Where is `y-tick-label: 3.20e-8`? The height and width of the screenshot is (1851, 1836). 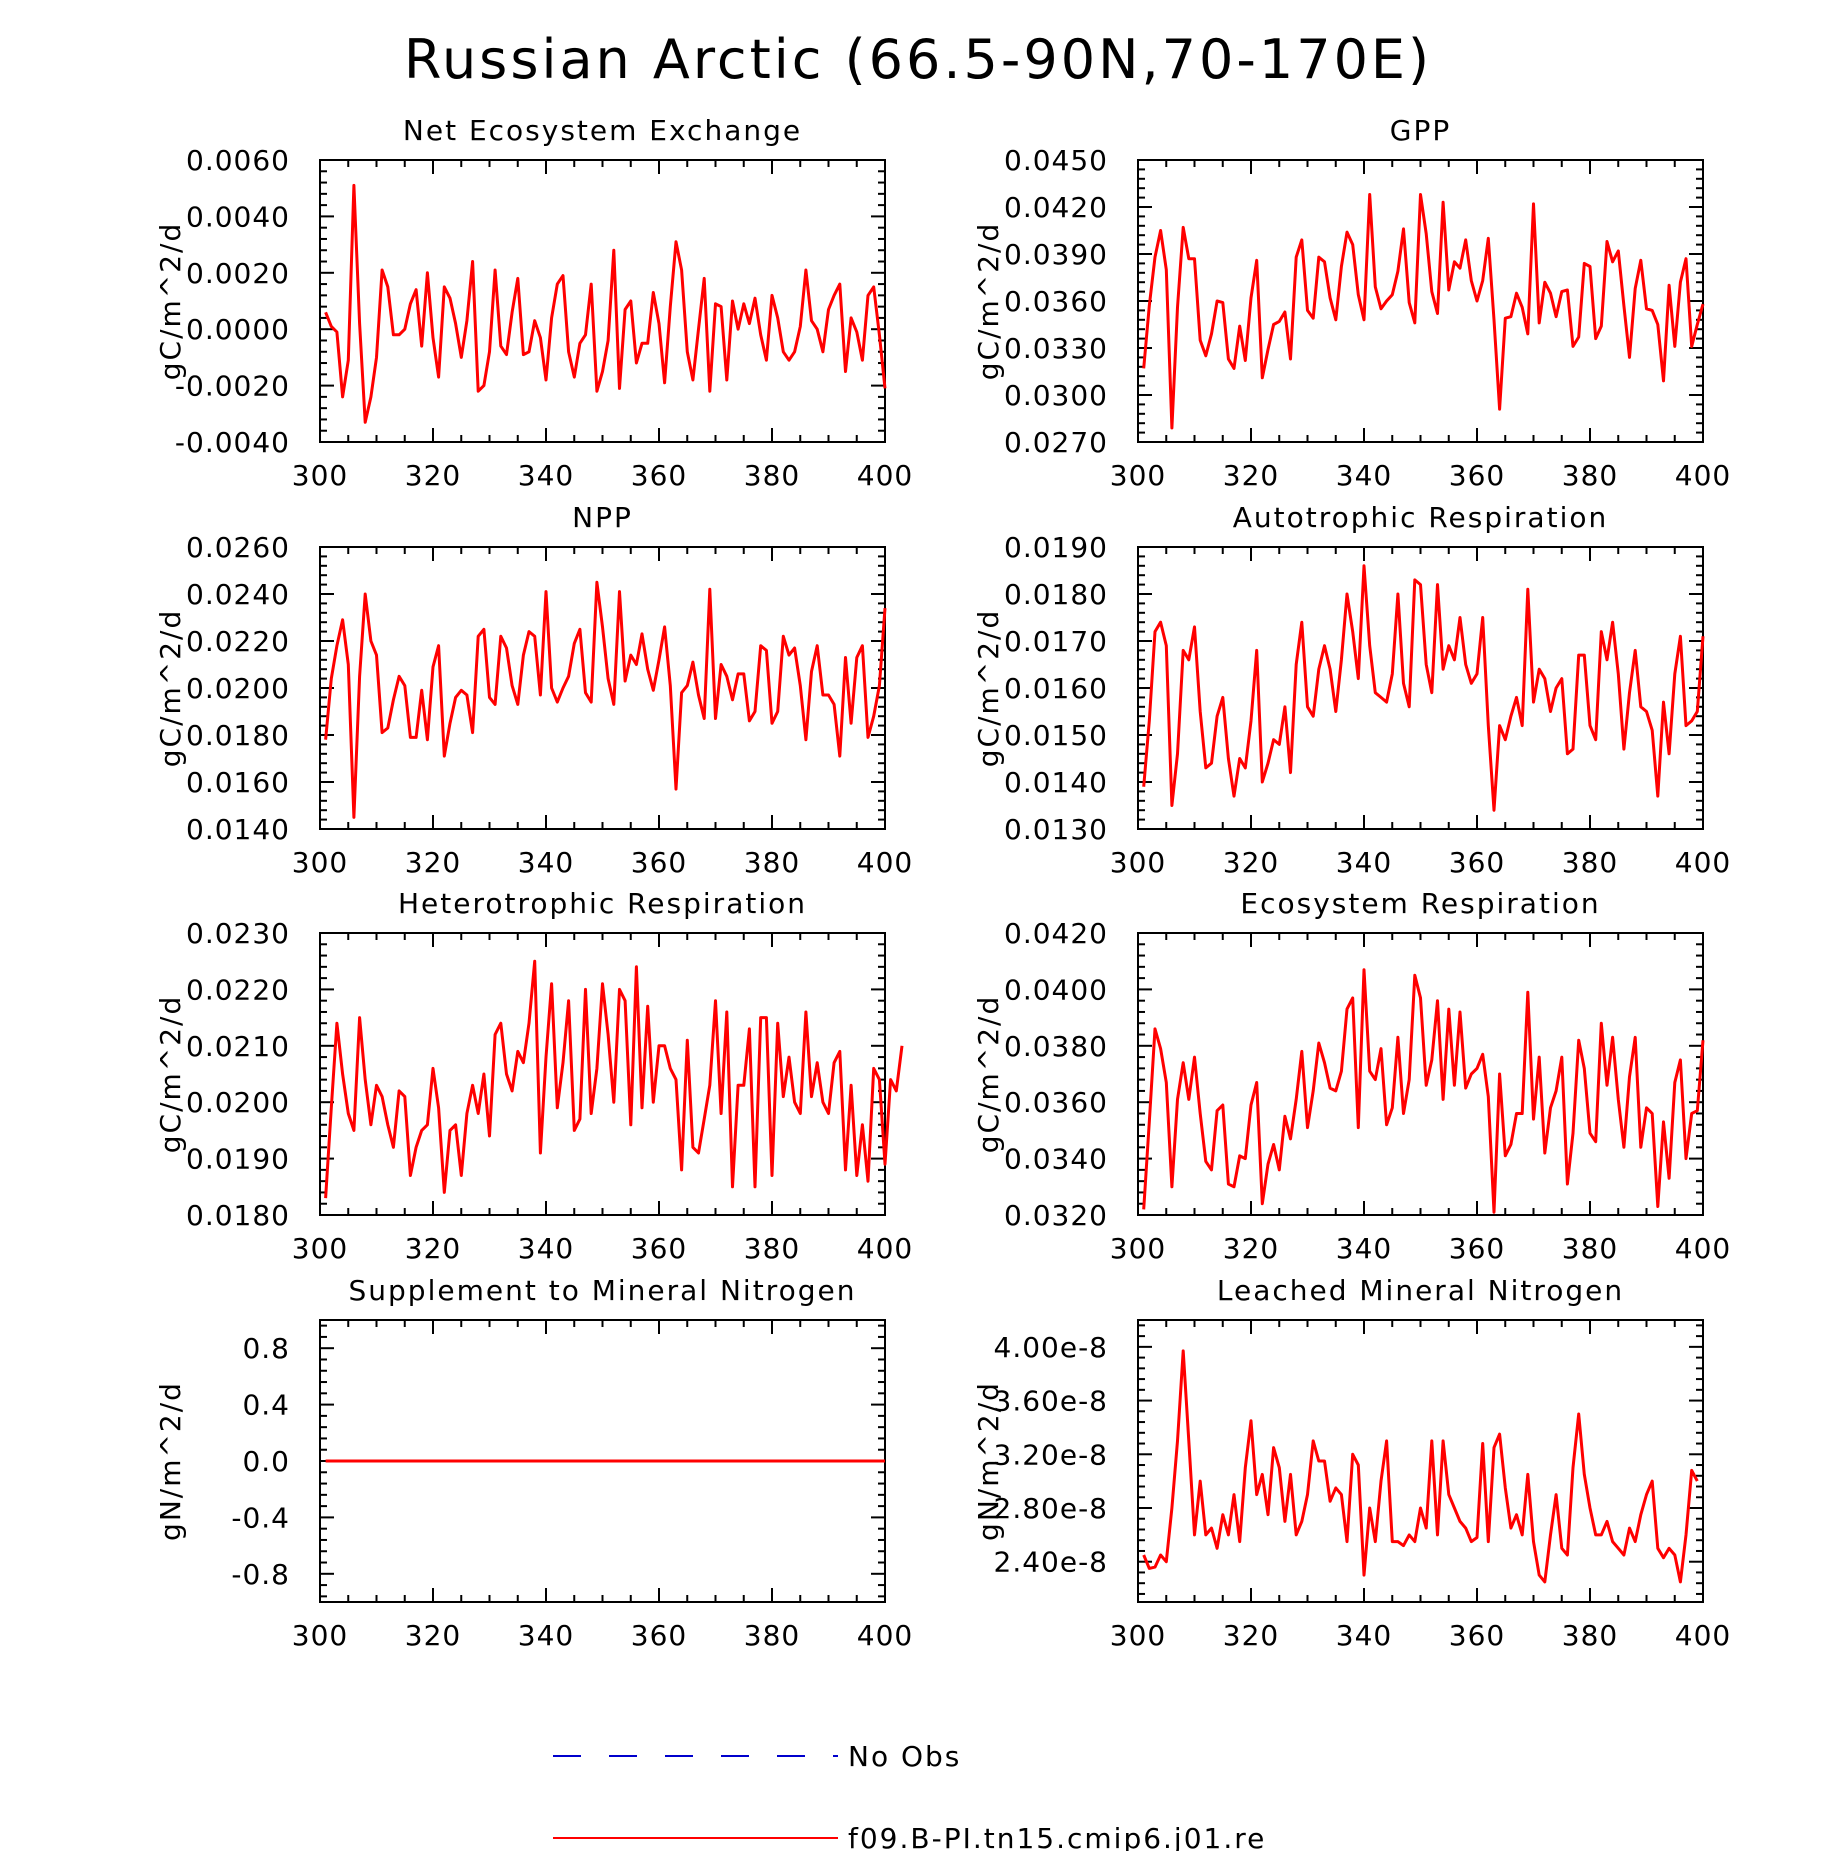
y-tick-label: 3.20e-8 is located at coordinates (1051, 1454).